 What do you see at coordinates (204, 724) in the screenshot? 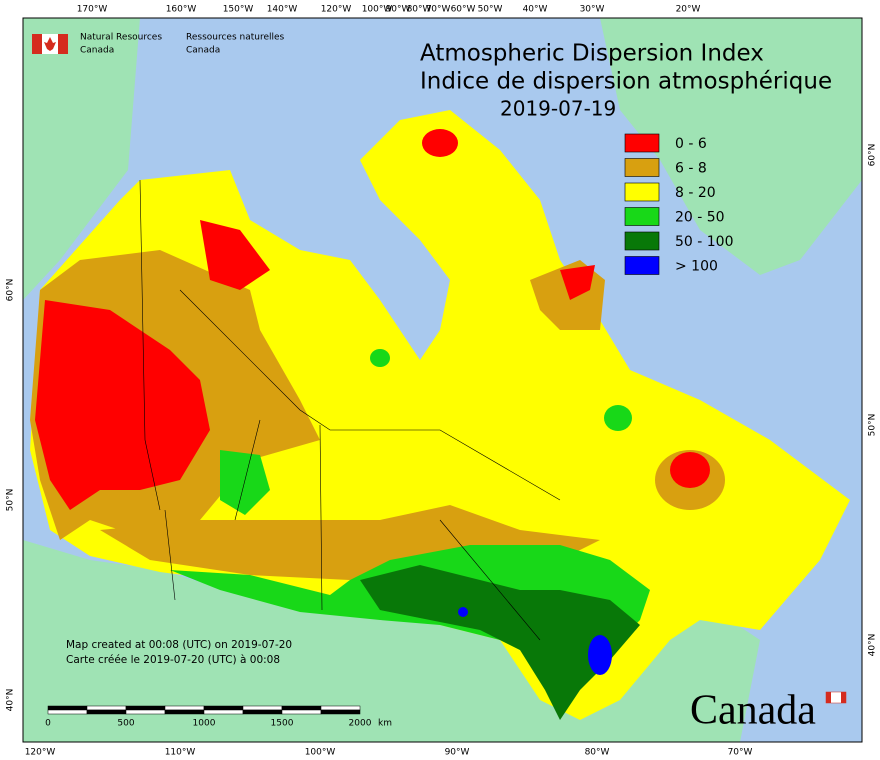
I see `scale-tick-label: 1000` at bounding box center [204, 724].